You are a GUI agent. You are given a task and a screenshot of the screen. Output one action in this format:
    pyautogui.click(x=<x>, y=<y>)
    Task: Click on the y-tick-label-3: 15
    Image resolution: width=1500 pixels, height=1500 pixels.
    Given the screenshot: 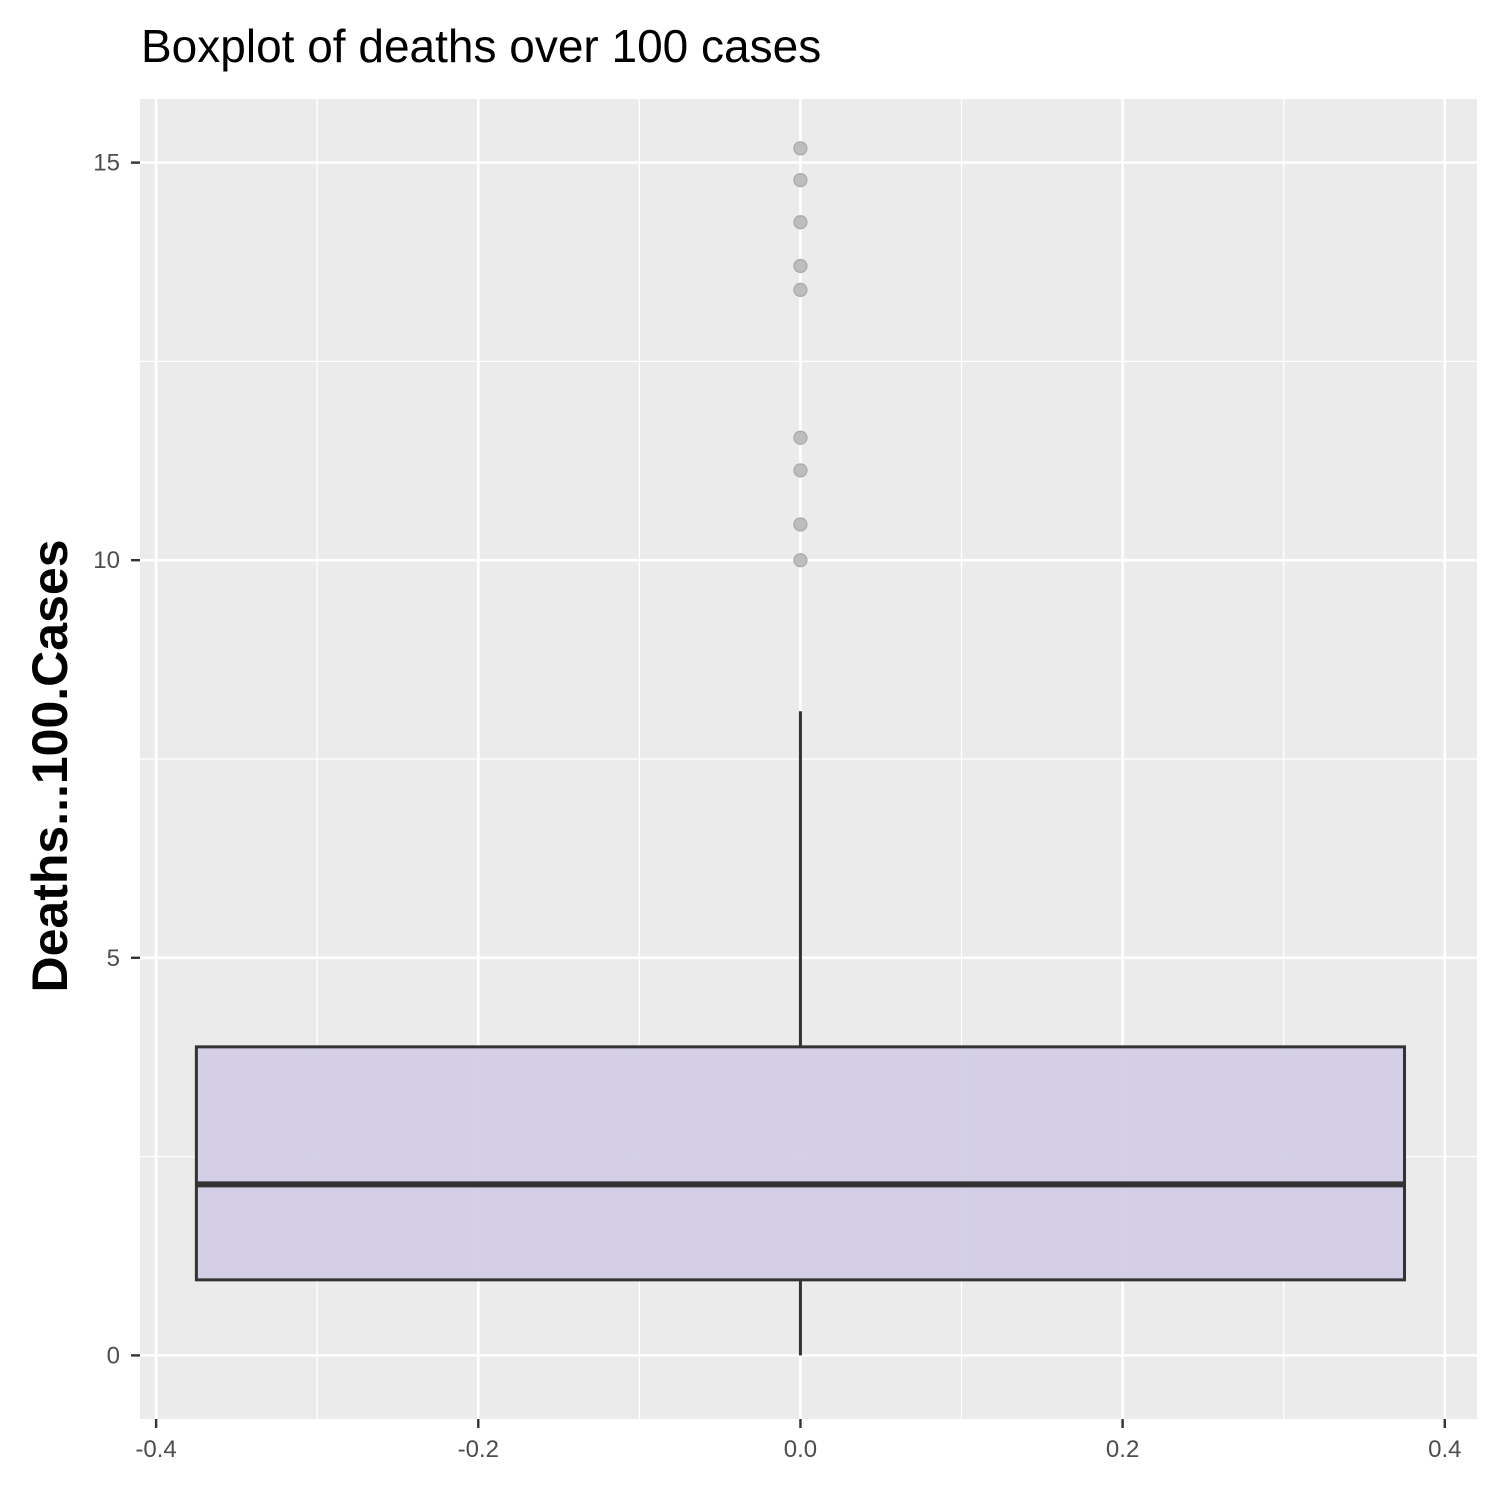 What is the action you would take?
    pyautogui.click(x=106, y=163)
    